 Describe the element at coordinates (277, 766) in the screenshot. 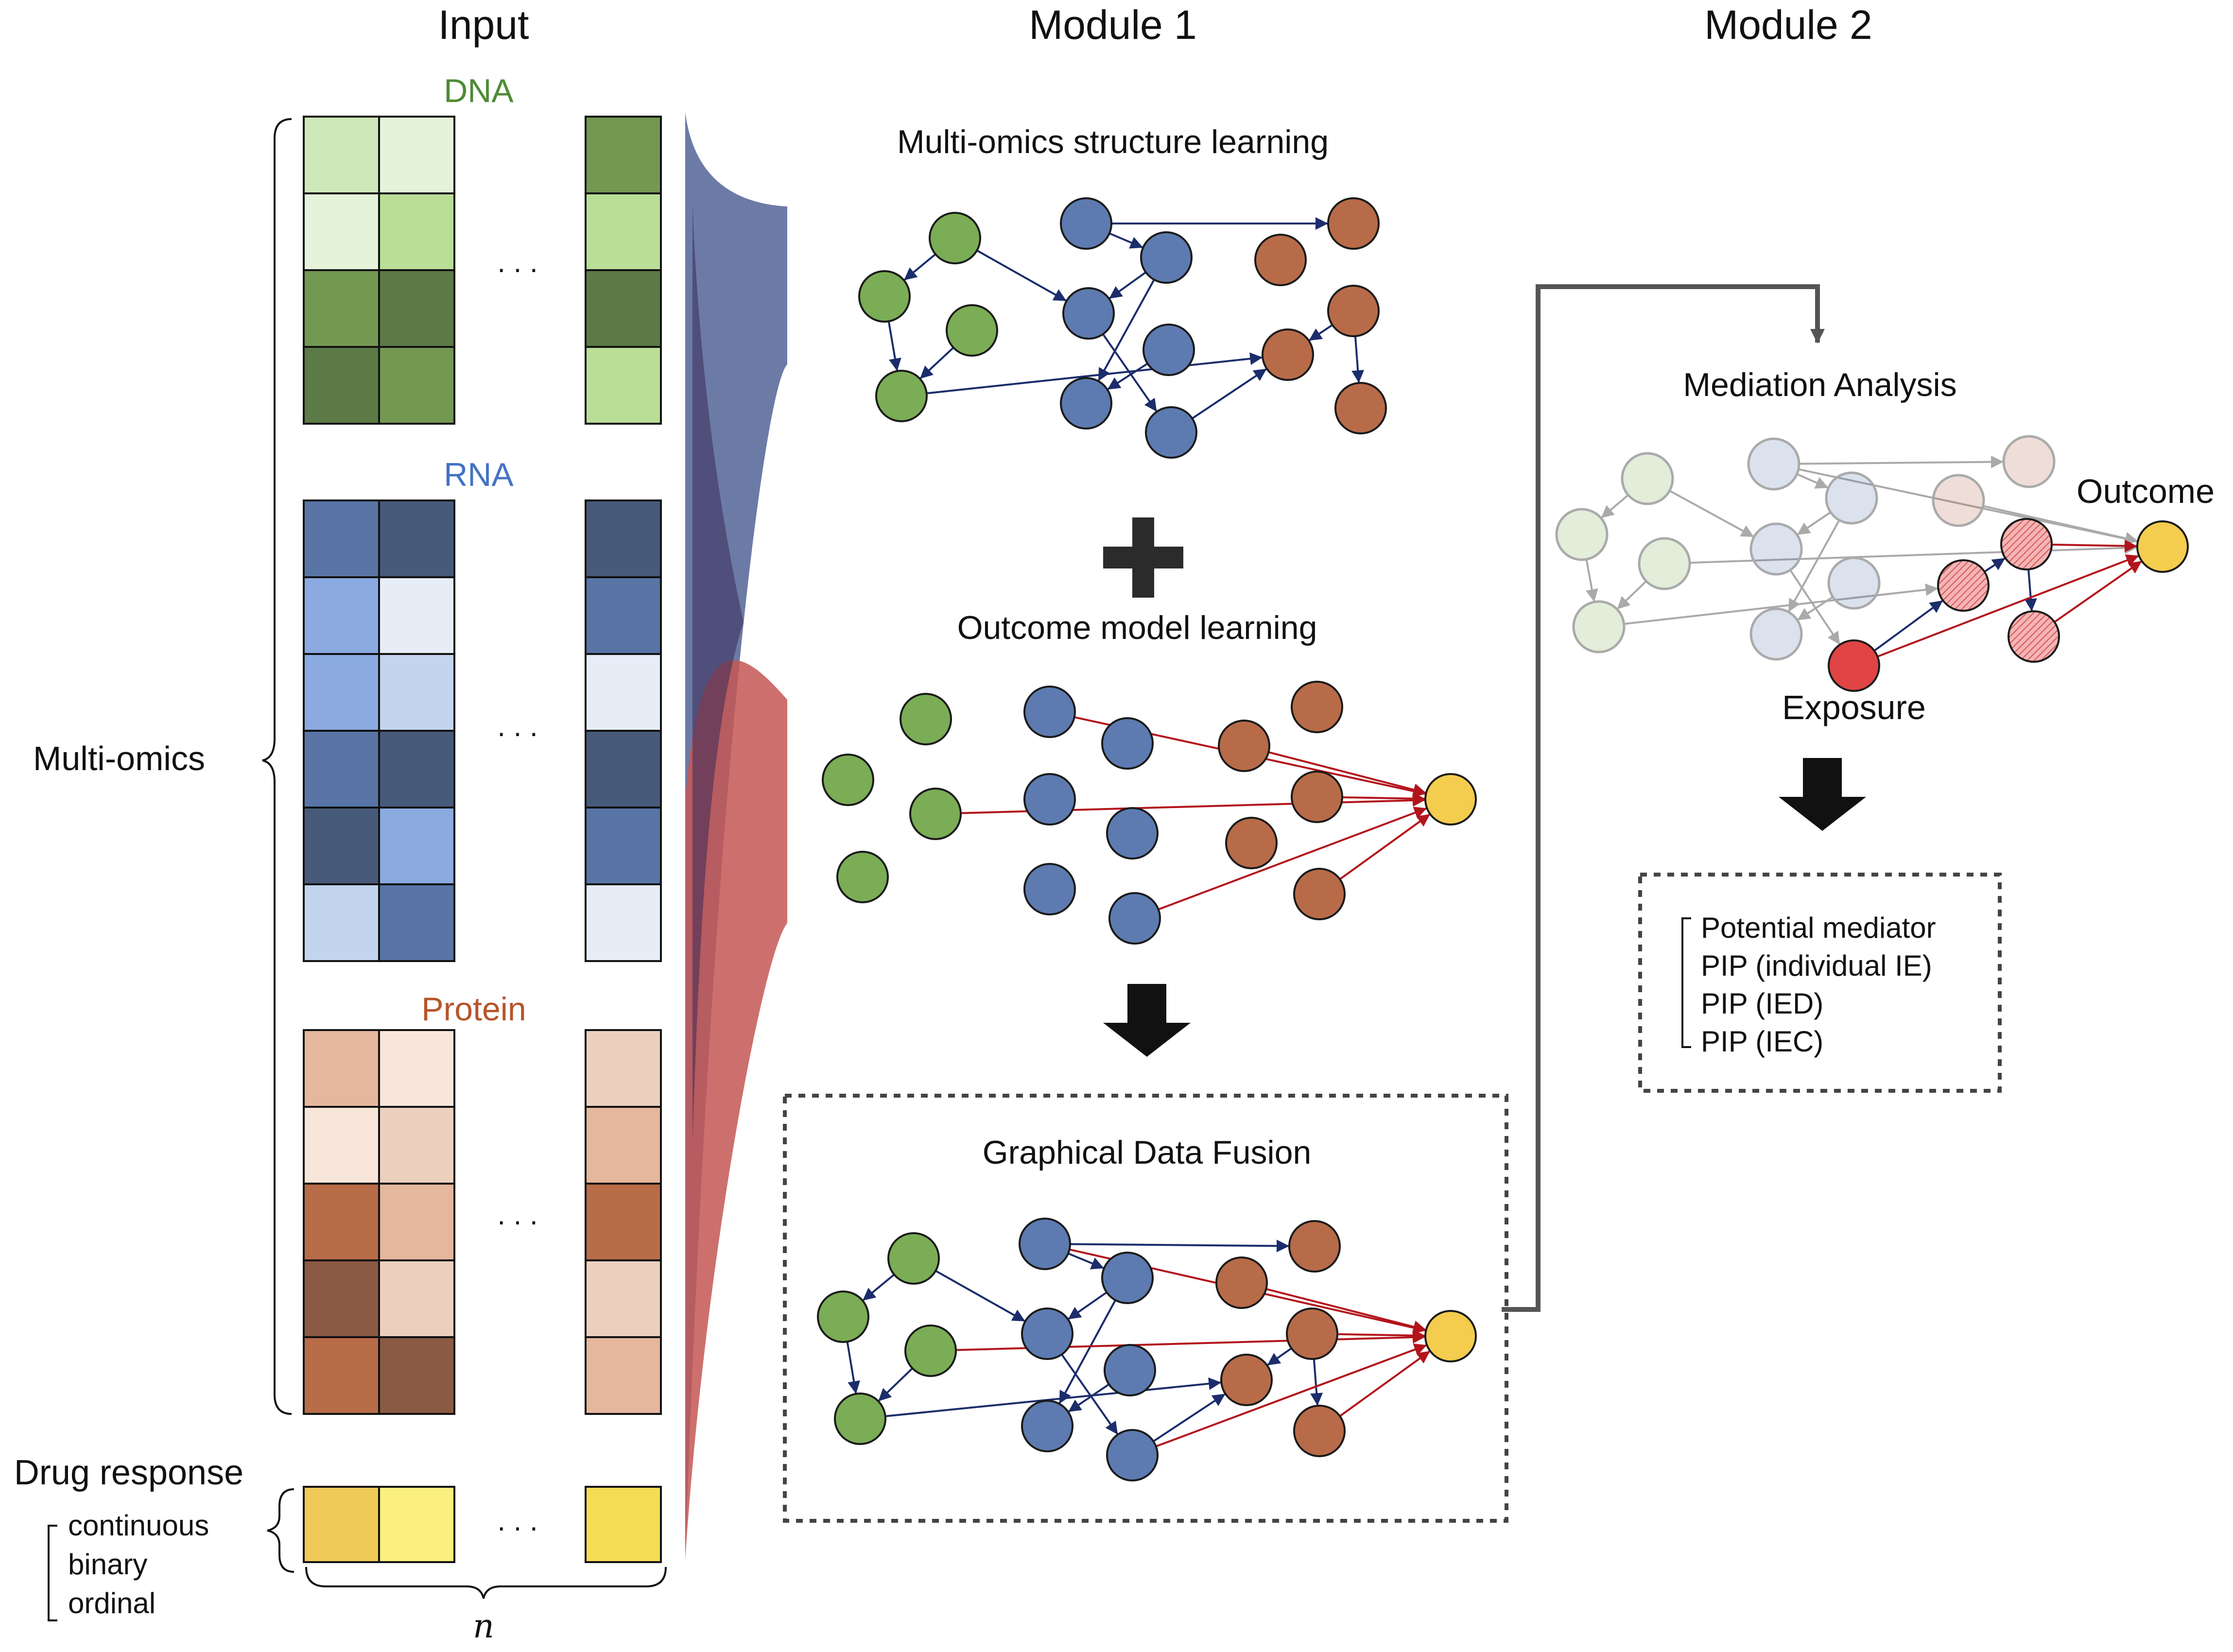

I see `multi-omics-brace` at that location.